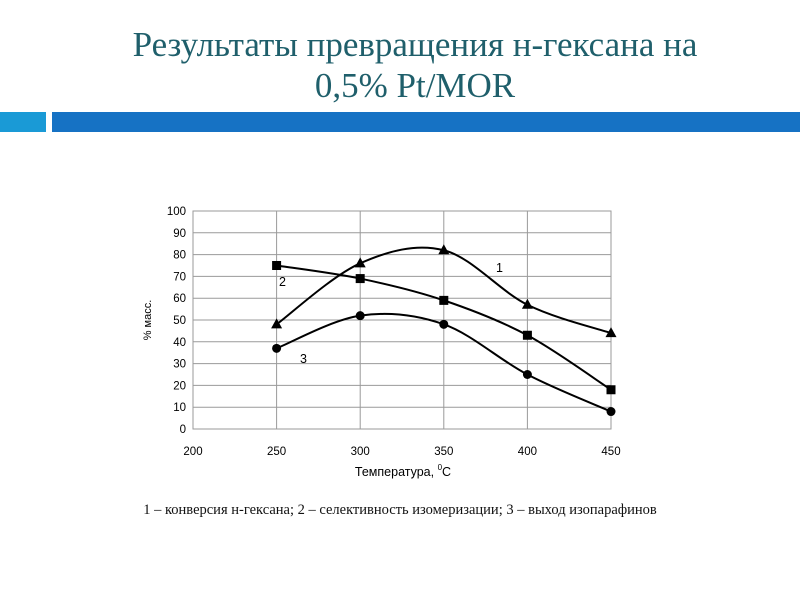 This screenshot has width=800, height=605. What do you see at coordinates (360, 452) in the screenshot?
I see `x-tick-label: 300` at bounding box center [360, 452].